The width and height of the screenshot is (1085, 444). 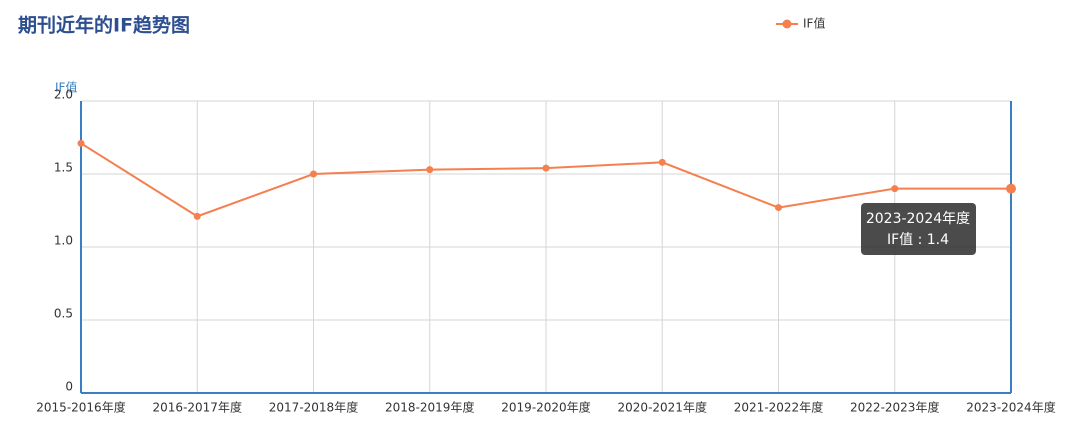 I want to click on y-tick-label: 1.5, so click(x=63, y=168).